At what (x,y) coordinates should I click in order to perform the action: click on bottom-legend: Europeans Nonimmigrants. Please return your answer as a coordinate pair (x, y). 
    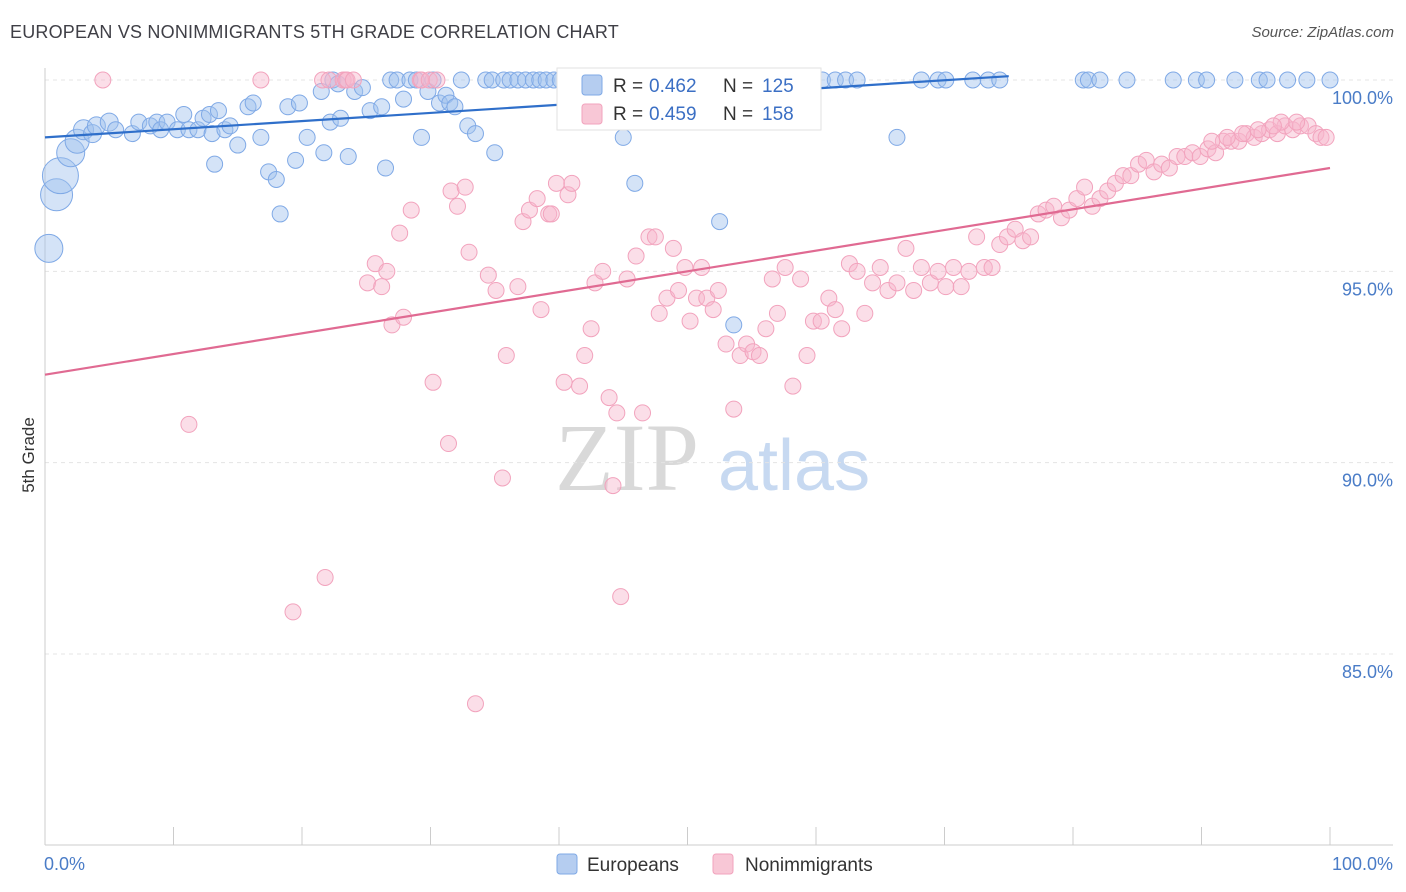
    Looking at the image, I should click on (714, 864).